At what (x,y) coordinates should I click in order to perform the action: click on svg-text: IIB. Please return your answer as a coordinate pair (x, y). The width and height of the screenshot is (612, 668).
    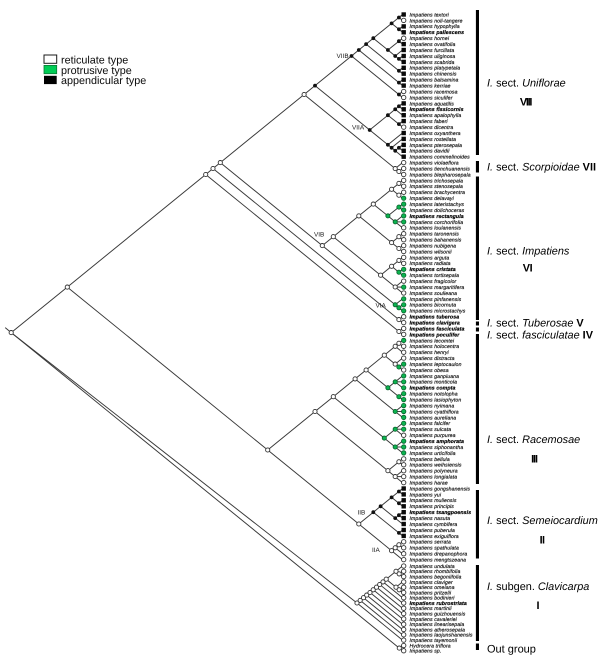
    Looking at the image, I should click on (362, 513).